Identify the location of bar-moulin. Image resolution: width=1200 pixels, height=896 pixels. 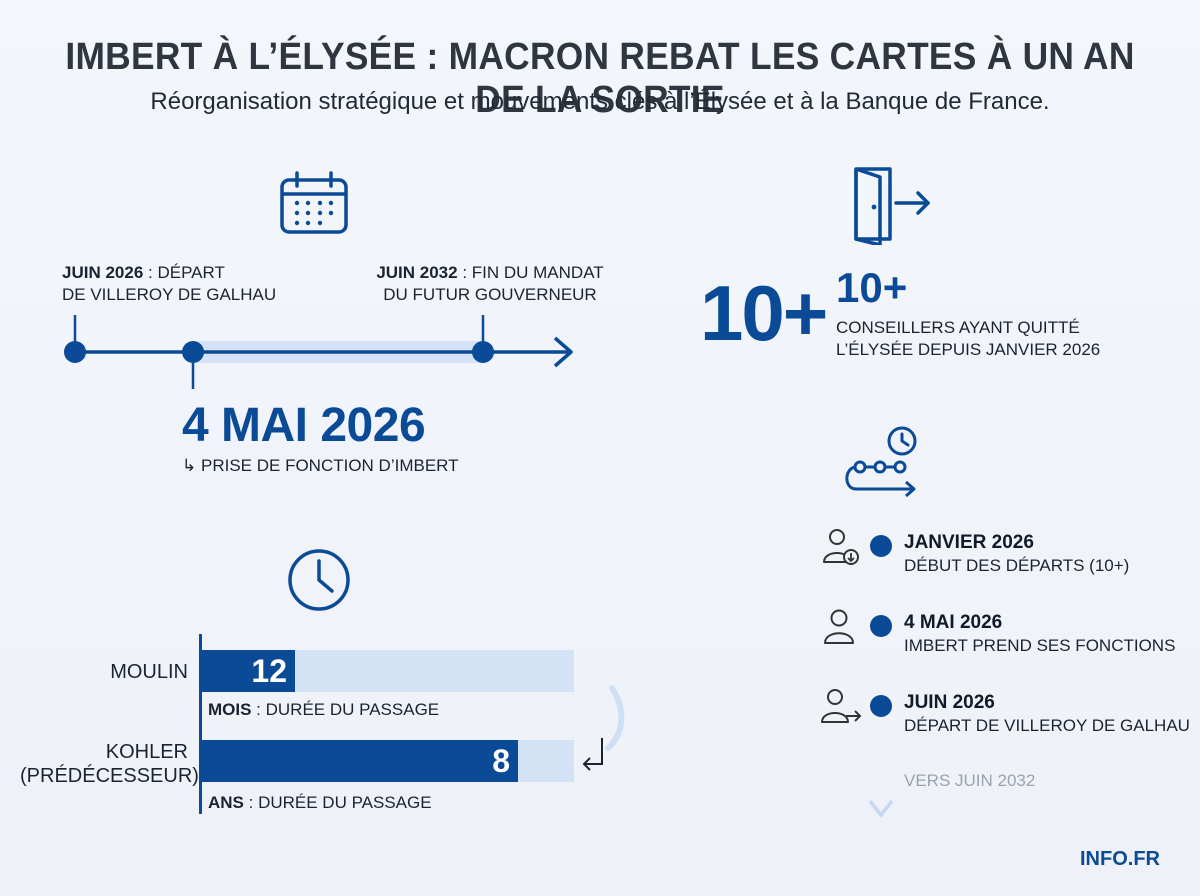
(248, 671).